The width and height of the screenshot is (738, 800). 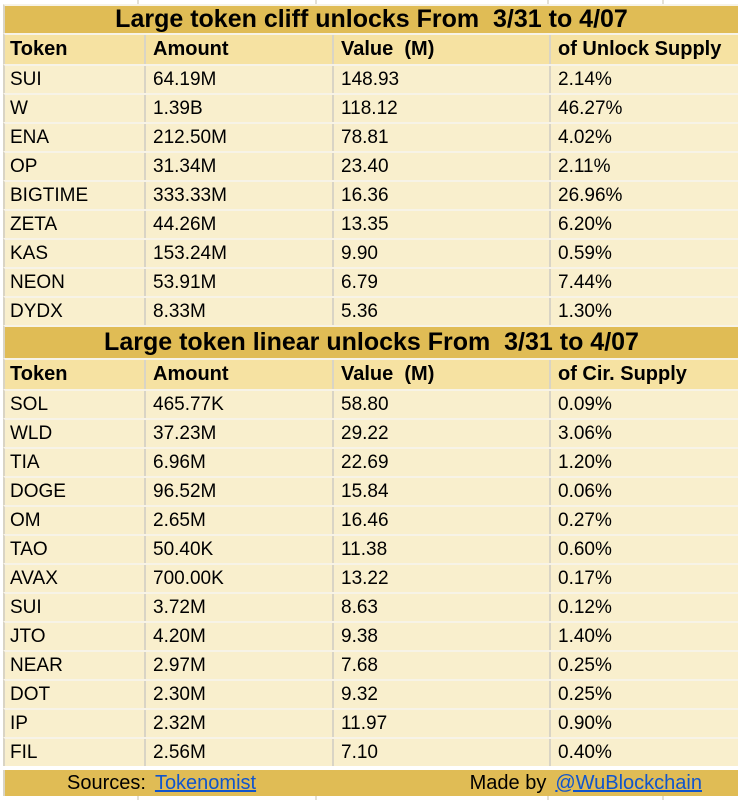 I want to click on made-by-label: Made by, so click(x=508, y=782).